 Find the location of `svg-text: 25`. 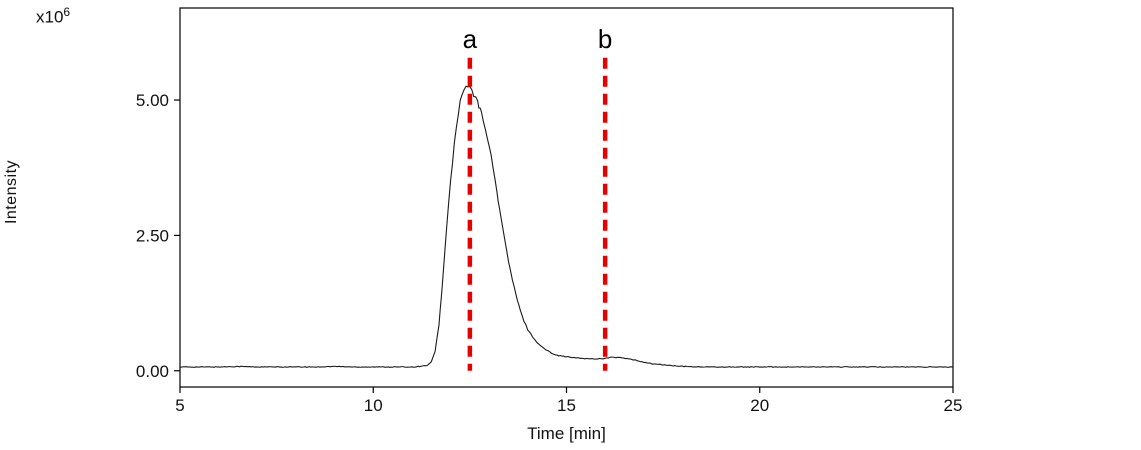

svg-text: 25 is located at coordinates (953, 405).